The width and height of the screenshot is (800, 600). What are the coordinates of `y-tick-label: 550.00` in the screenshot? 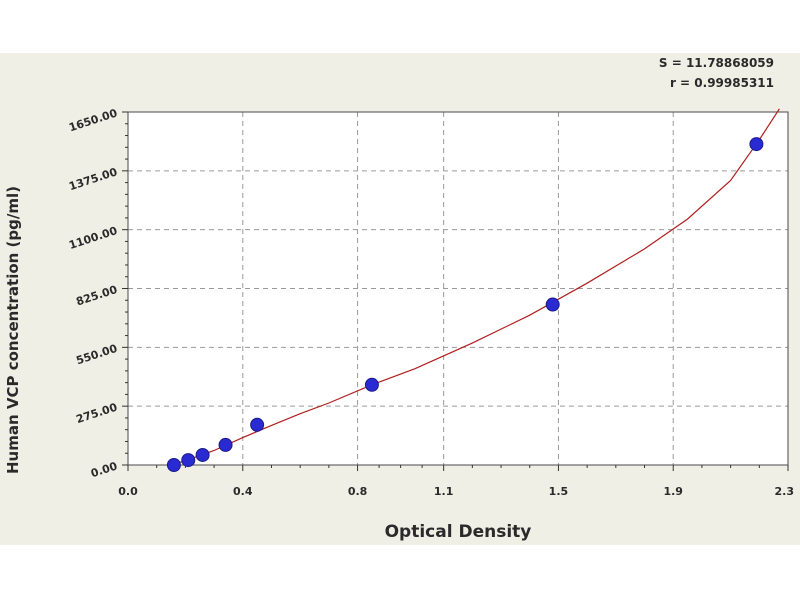 It's located at (97, 355).